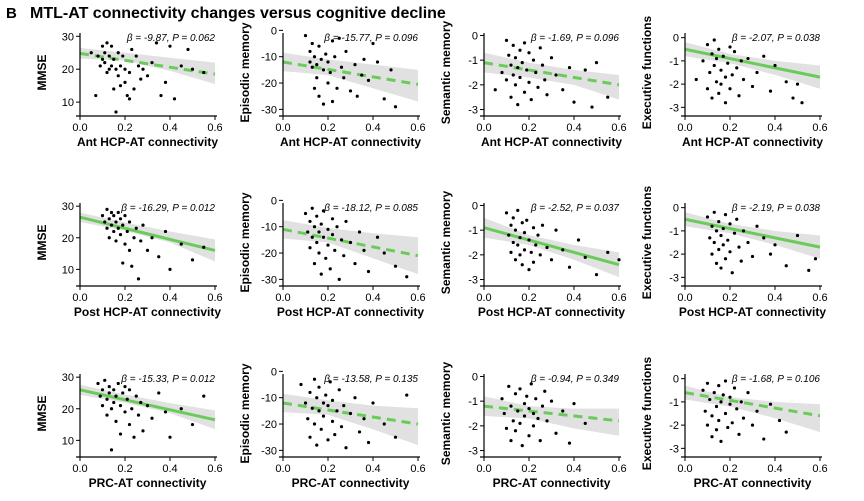  I want to click on y-axis-label: Episodic memory, so click(245, 72).